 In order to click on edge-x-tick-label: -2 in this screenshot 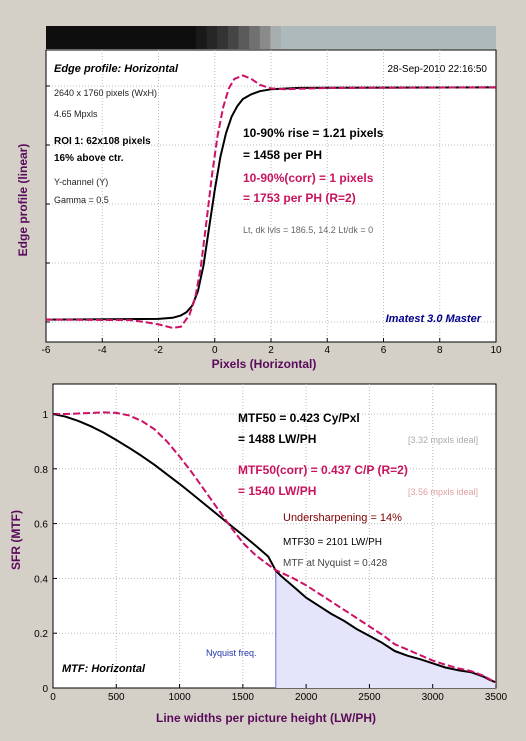, I will do `click(158, 350)`.